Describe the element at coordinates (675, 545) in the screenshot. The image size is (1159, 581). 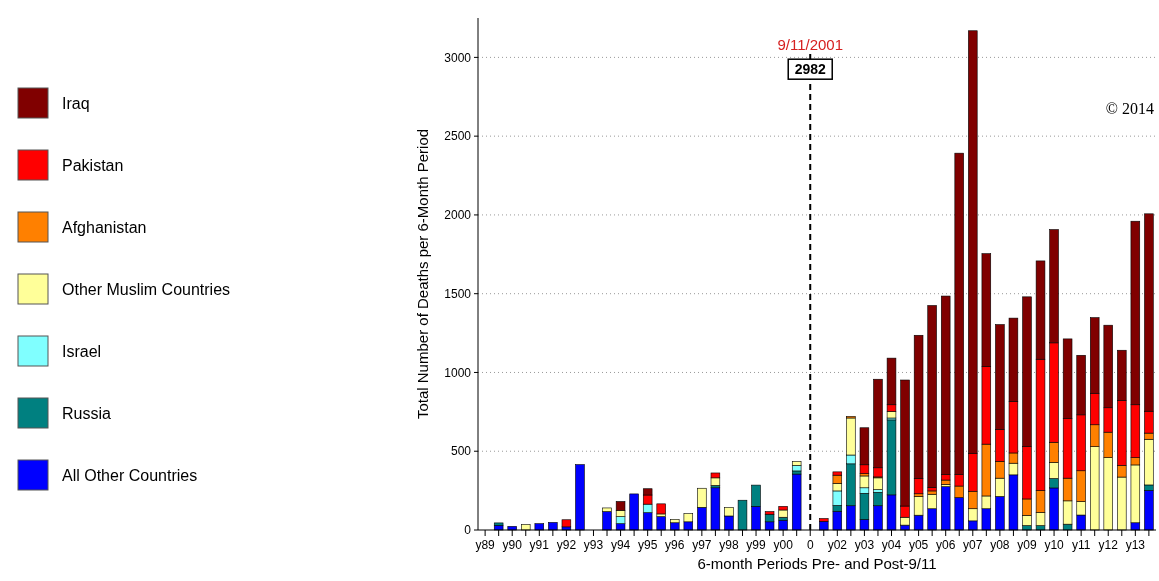
I see `x-tick-label: y96` at that location.